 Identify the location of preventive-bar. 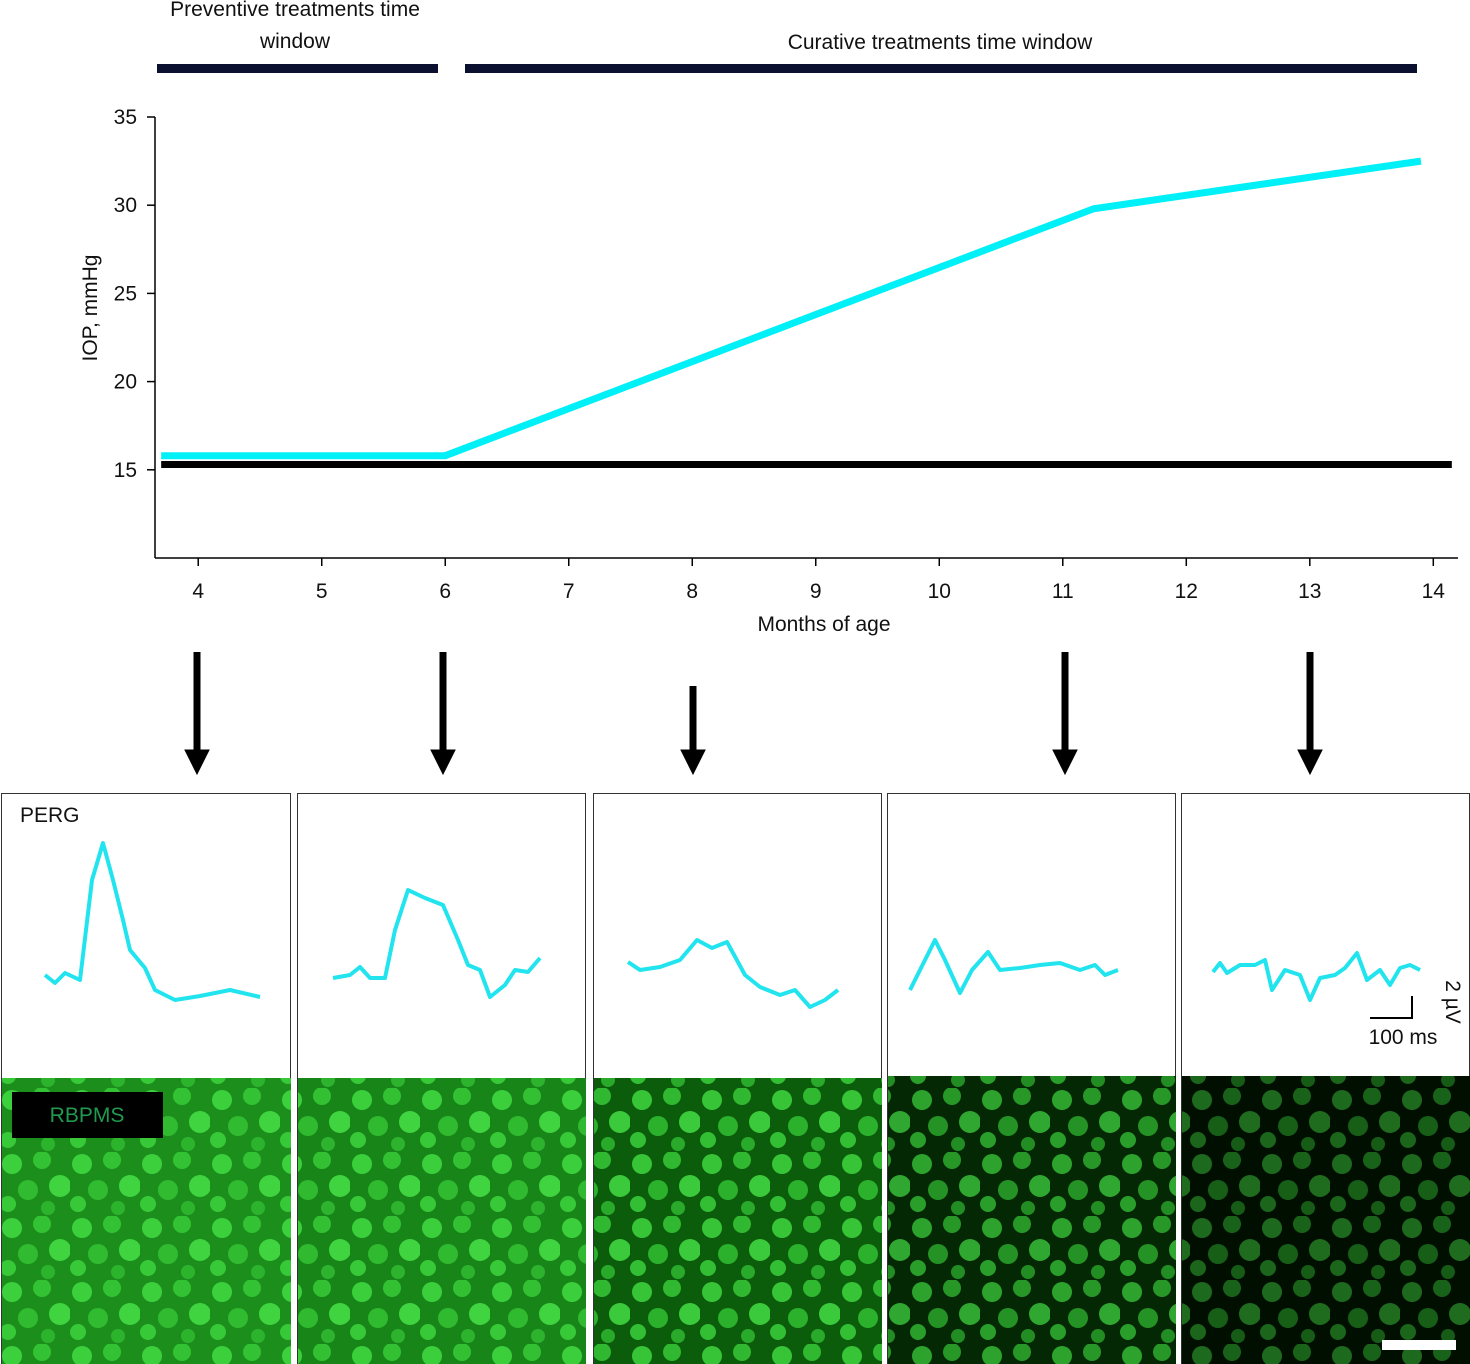
(297, 68).